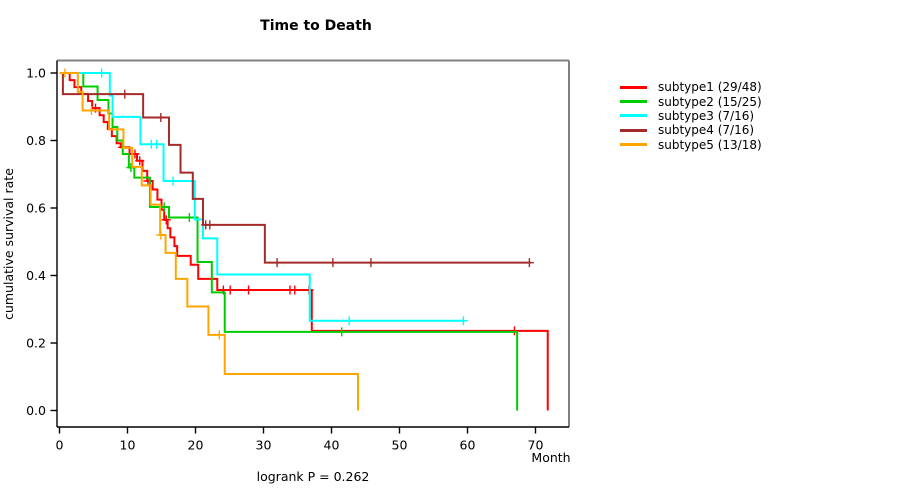  Describe the element at coordinates (236, 250) in the screenshot. I see `censor-marks-subtype2` at that location.